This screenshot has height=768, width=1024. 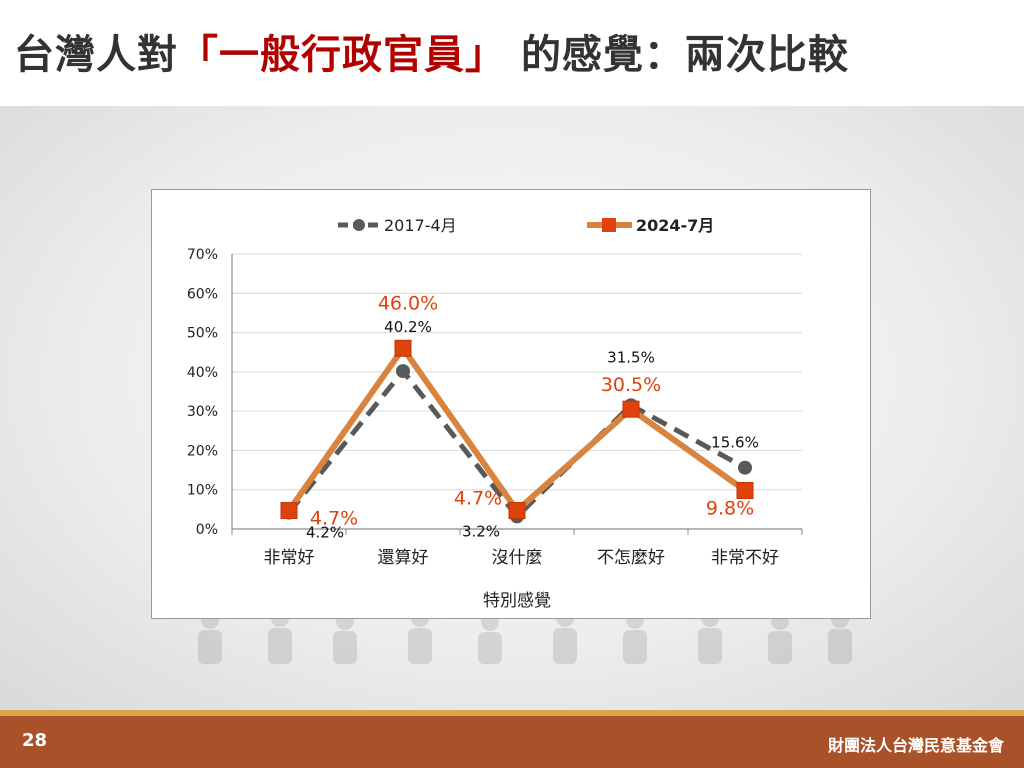 What do you see at coordinates (403, 558) in the screenshot?
I see `x-tick-label: 還算好` at bounding box center [403, 558].